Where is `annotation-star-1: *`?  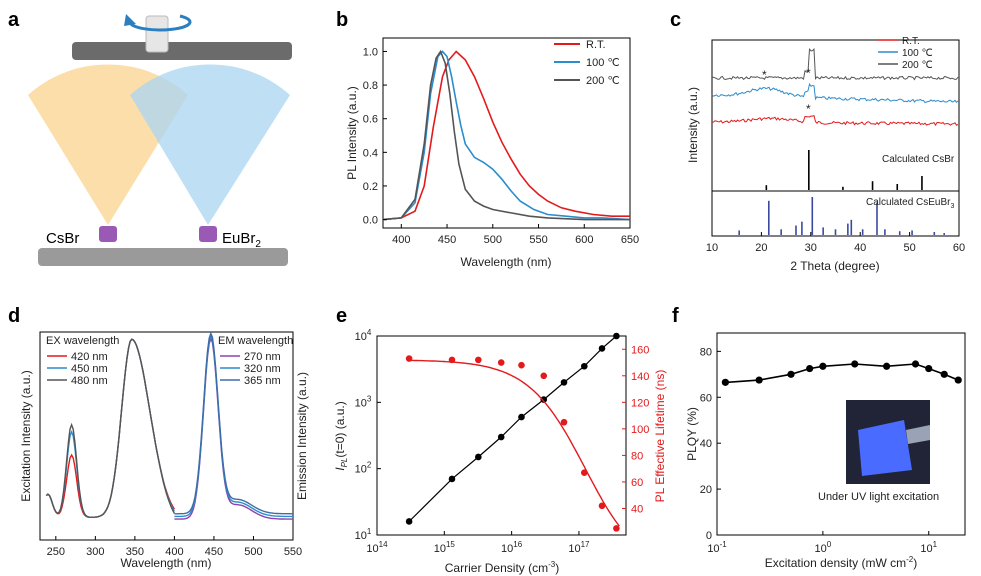 annotation-star-1: * is located at coordinates (764, 75).